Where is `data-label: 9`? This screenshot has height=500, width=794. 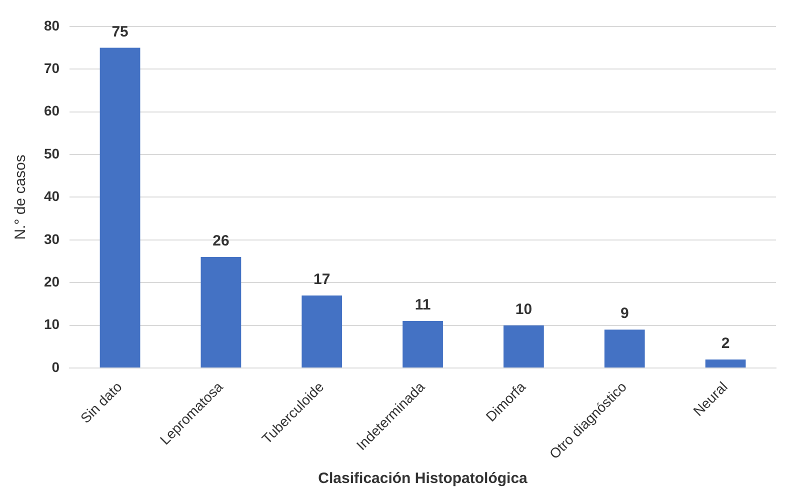 data-label: 9 is located at coordinates (624, 313).